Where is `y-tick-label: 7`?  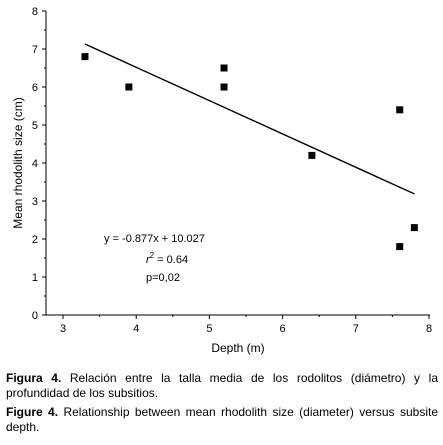 y-tick-label: 7 is located at coordinates (35, 50).